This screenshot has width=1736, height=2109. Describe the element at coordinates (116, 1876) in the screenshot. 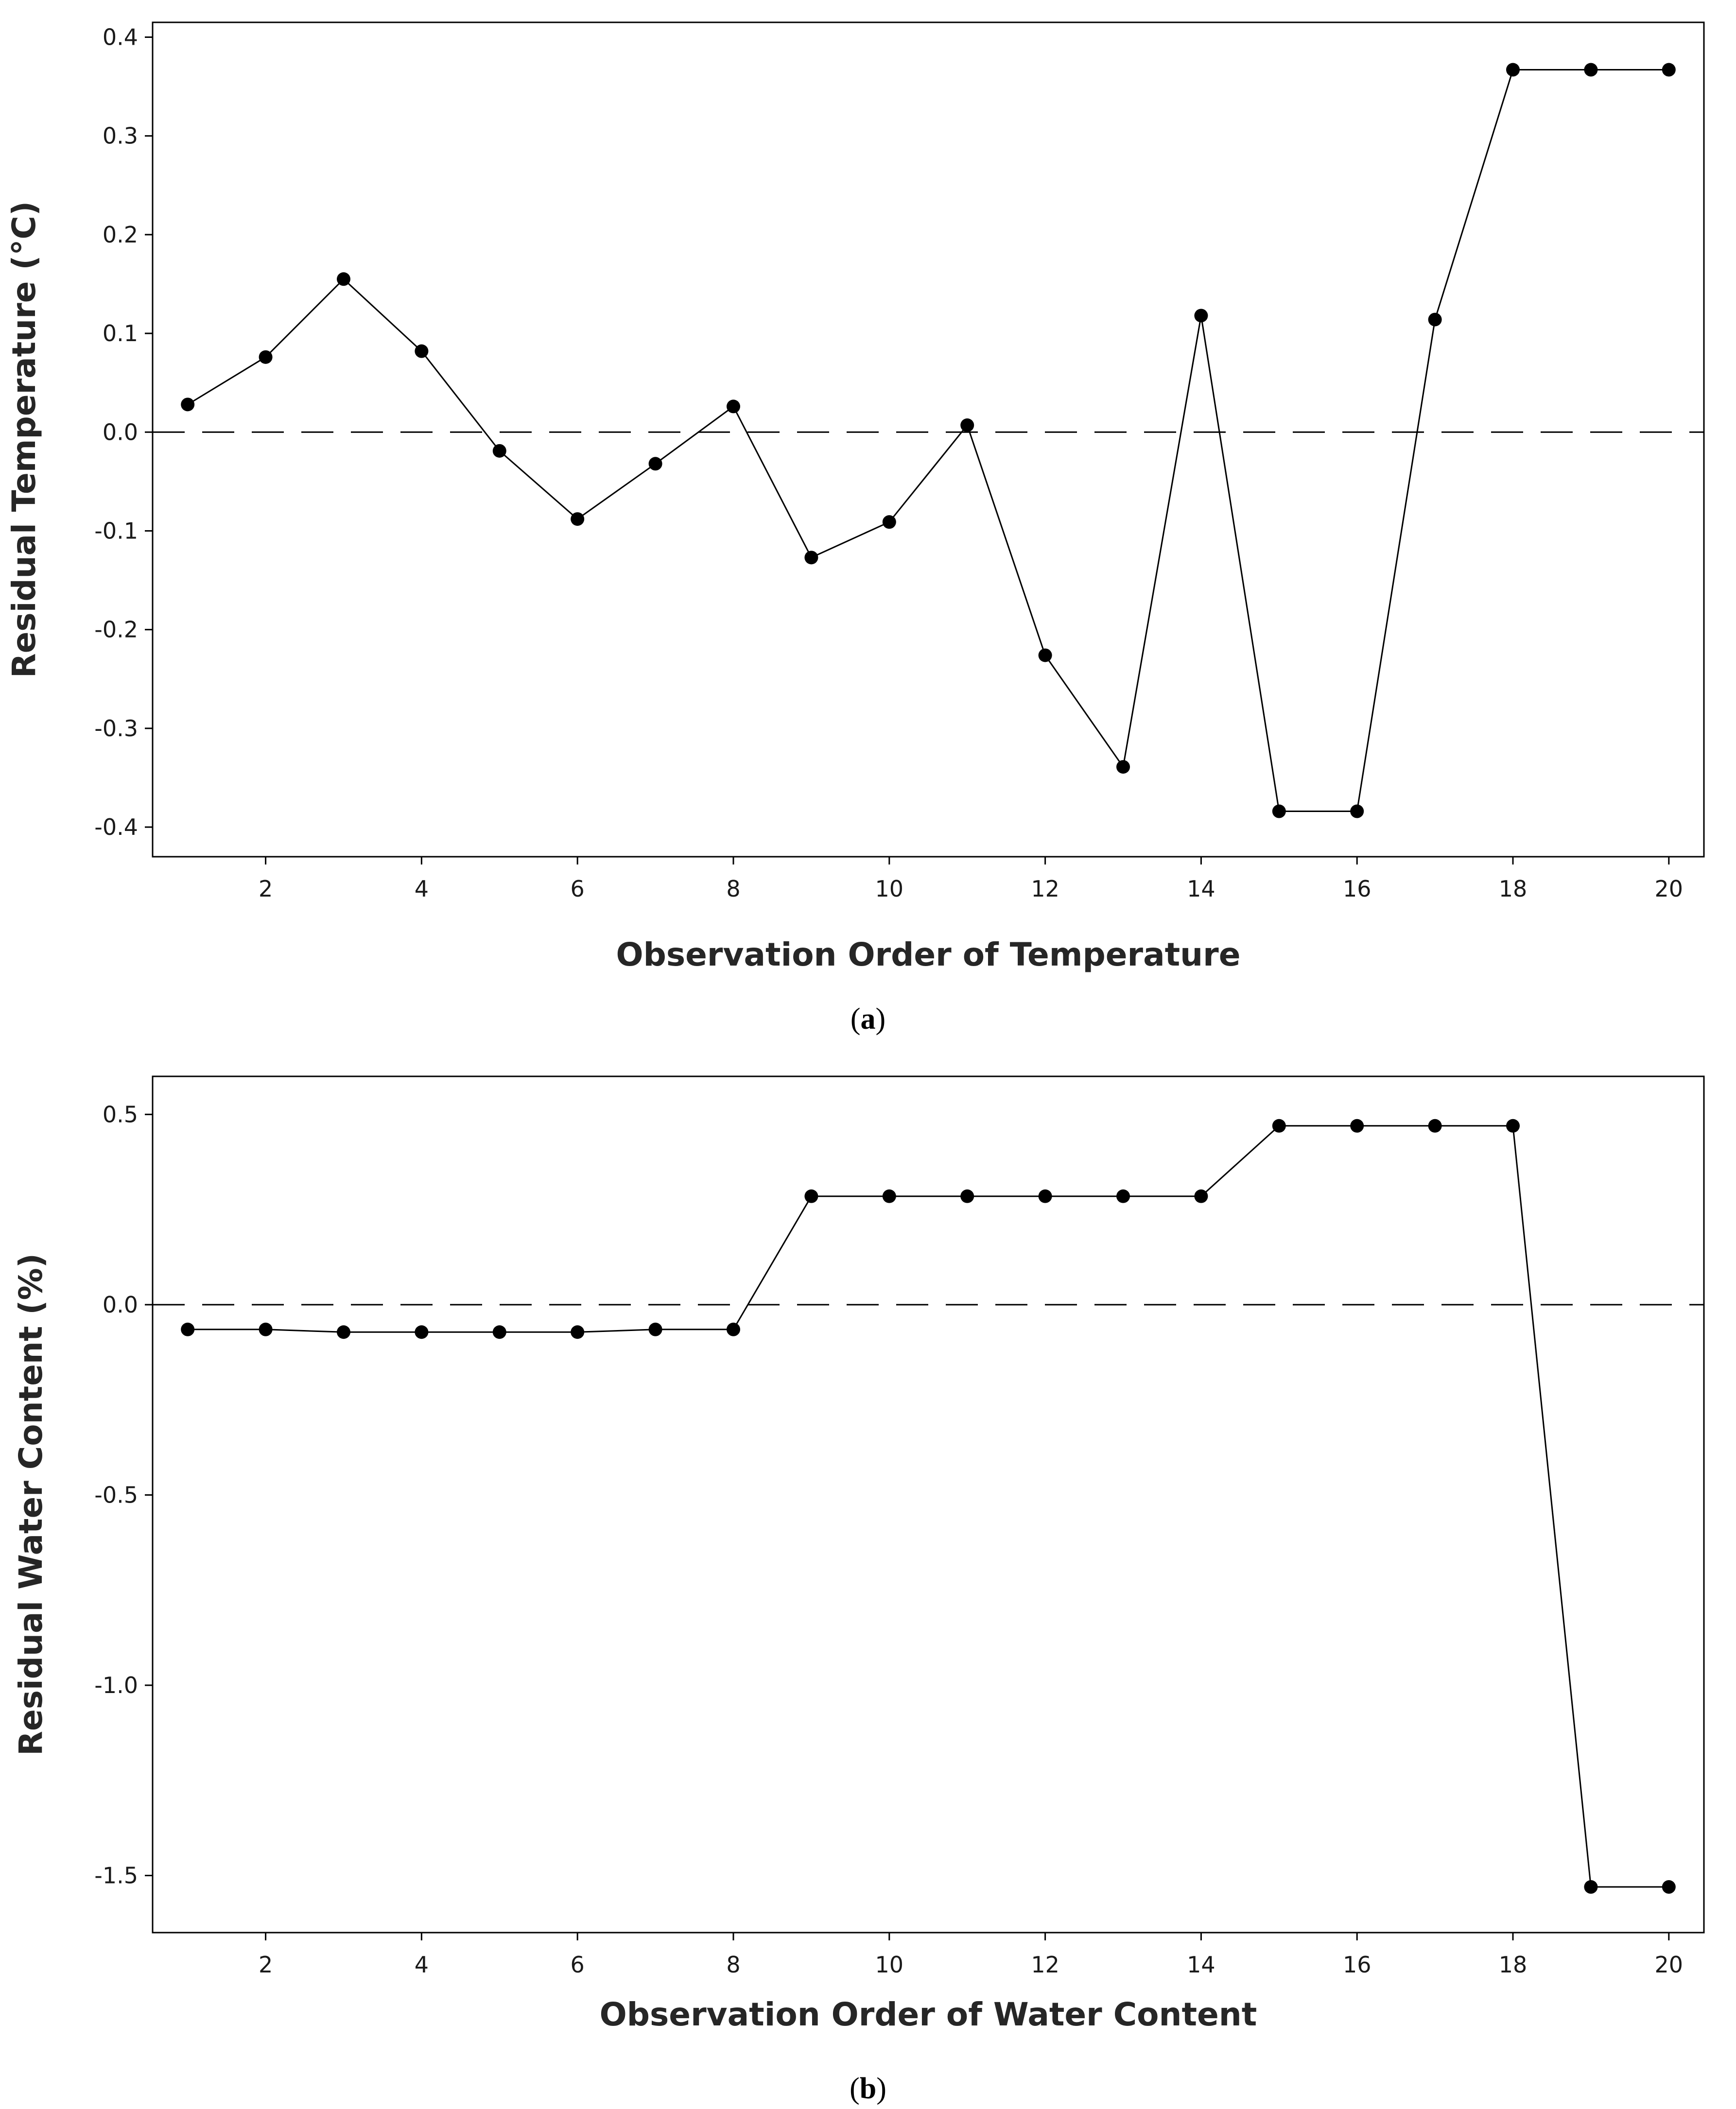

I see `y-tick-label: -1.5` at that location.